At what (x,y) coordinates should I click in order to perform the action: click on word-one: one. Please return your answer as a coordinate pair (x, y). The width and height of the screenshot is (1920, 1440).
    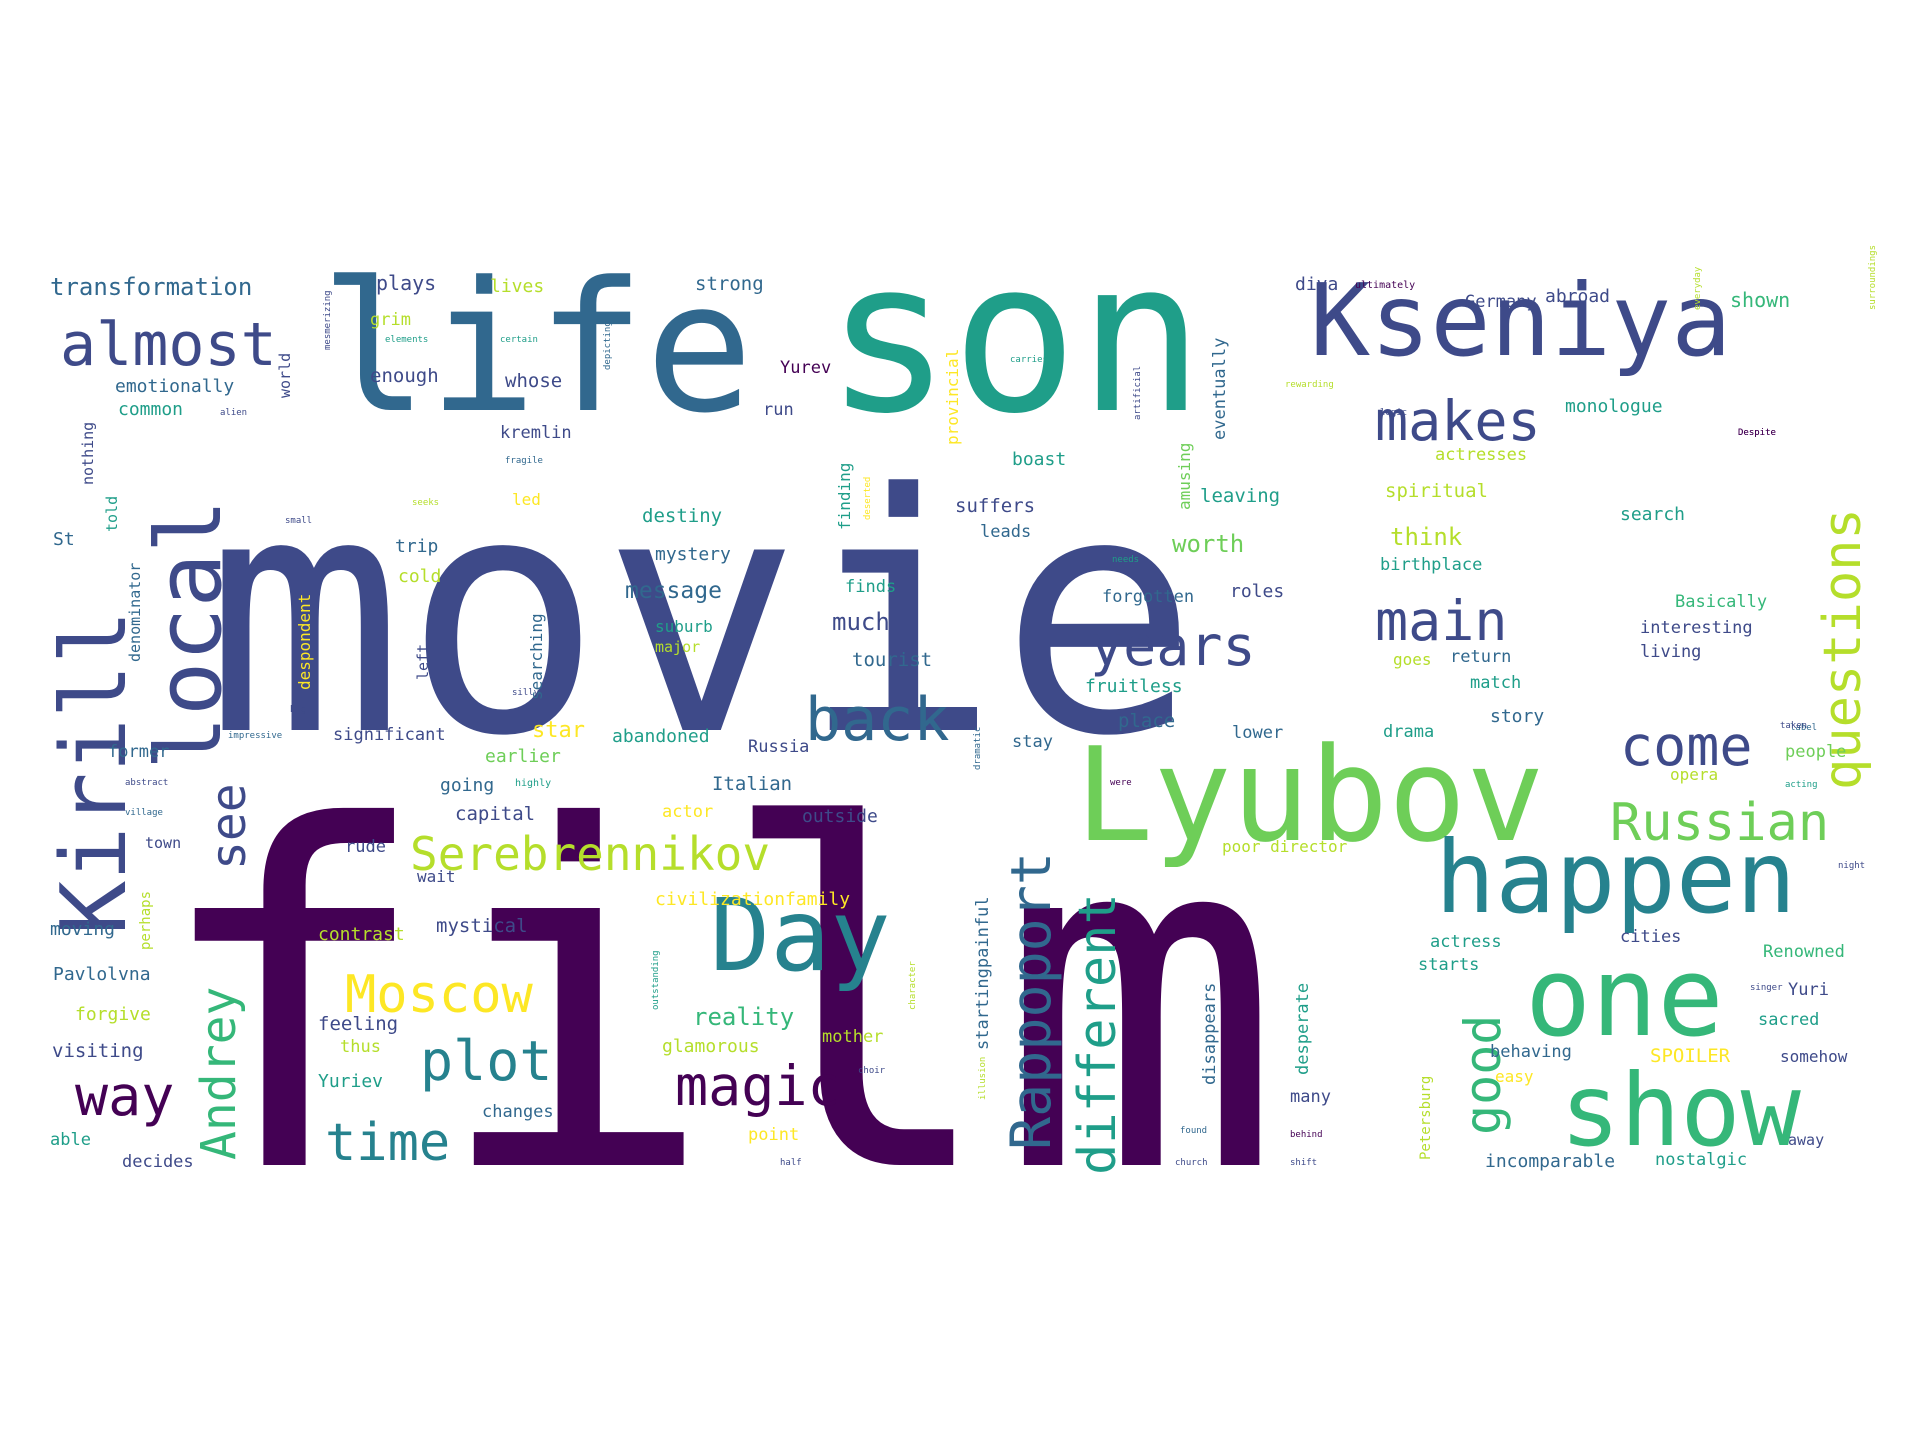
    Looking at the image, I should click on (1624, 997).